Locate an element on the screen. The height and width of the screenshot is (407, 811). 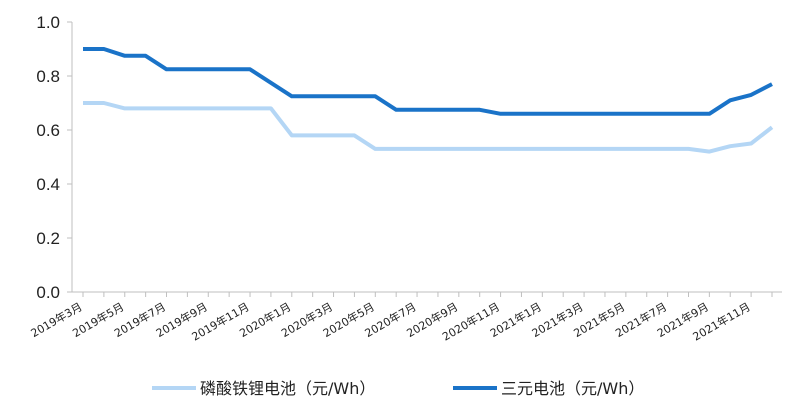
y-tick-label: 1.0 is located at coordinates (48, 22).